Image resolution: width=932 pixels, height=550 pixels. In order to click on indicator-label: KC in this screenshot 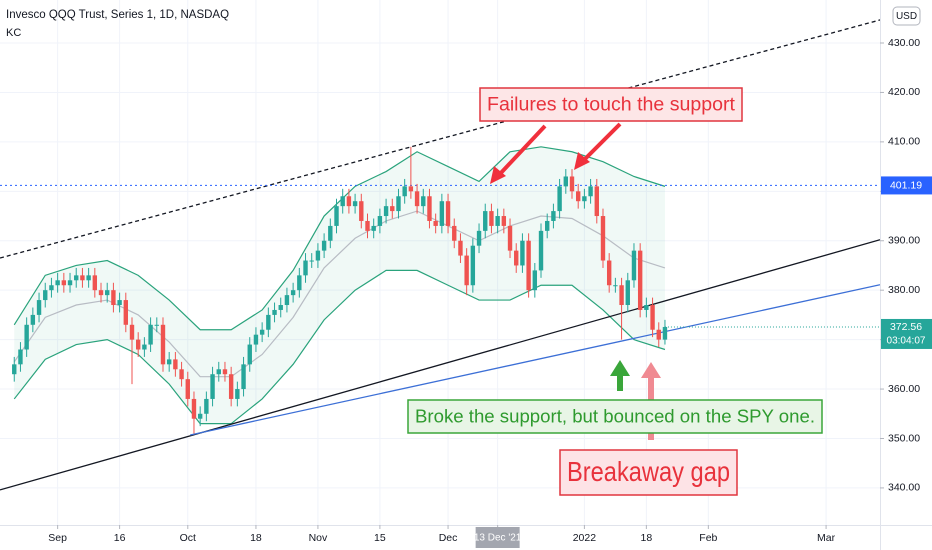, I will do `click(13, 33)`.